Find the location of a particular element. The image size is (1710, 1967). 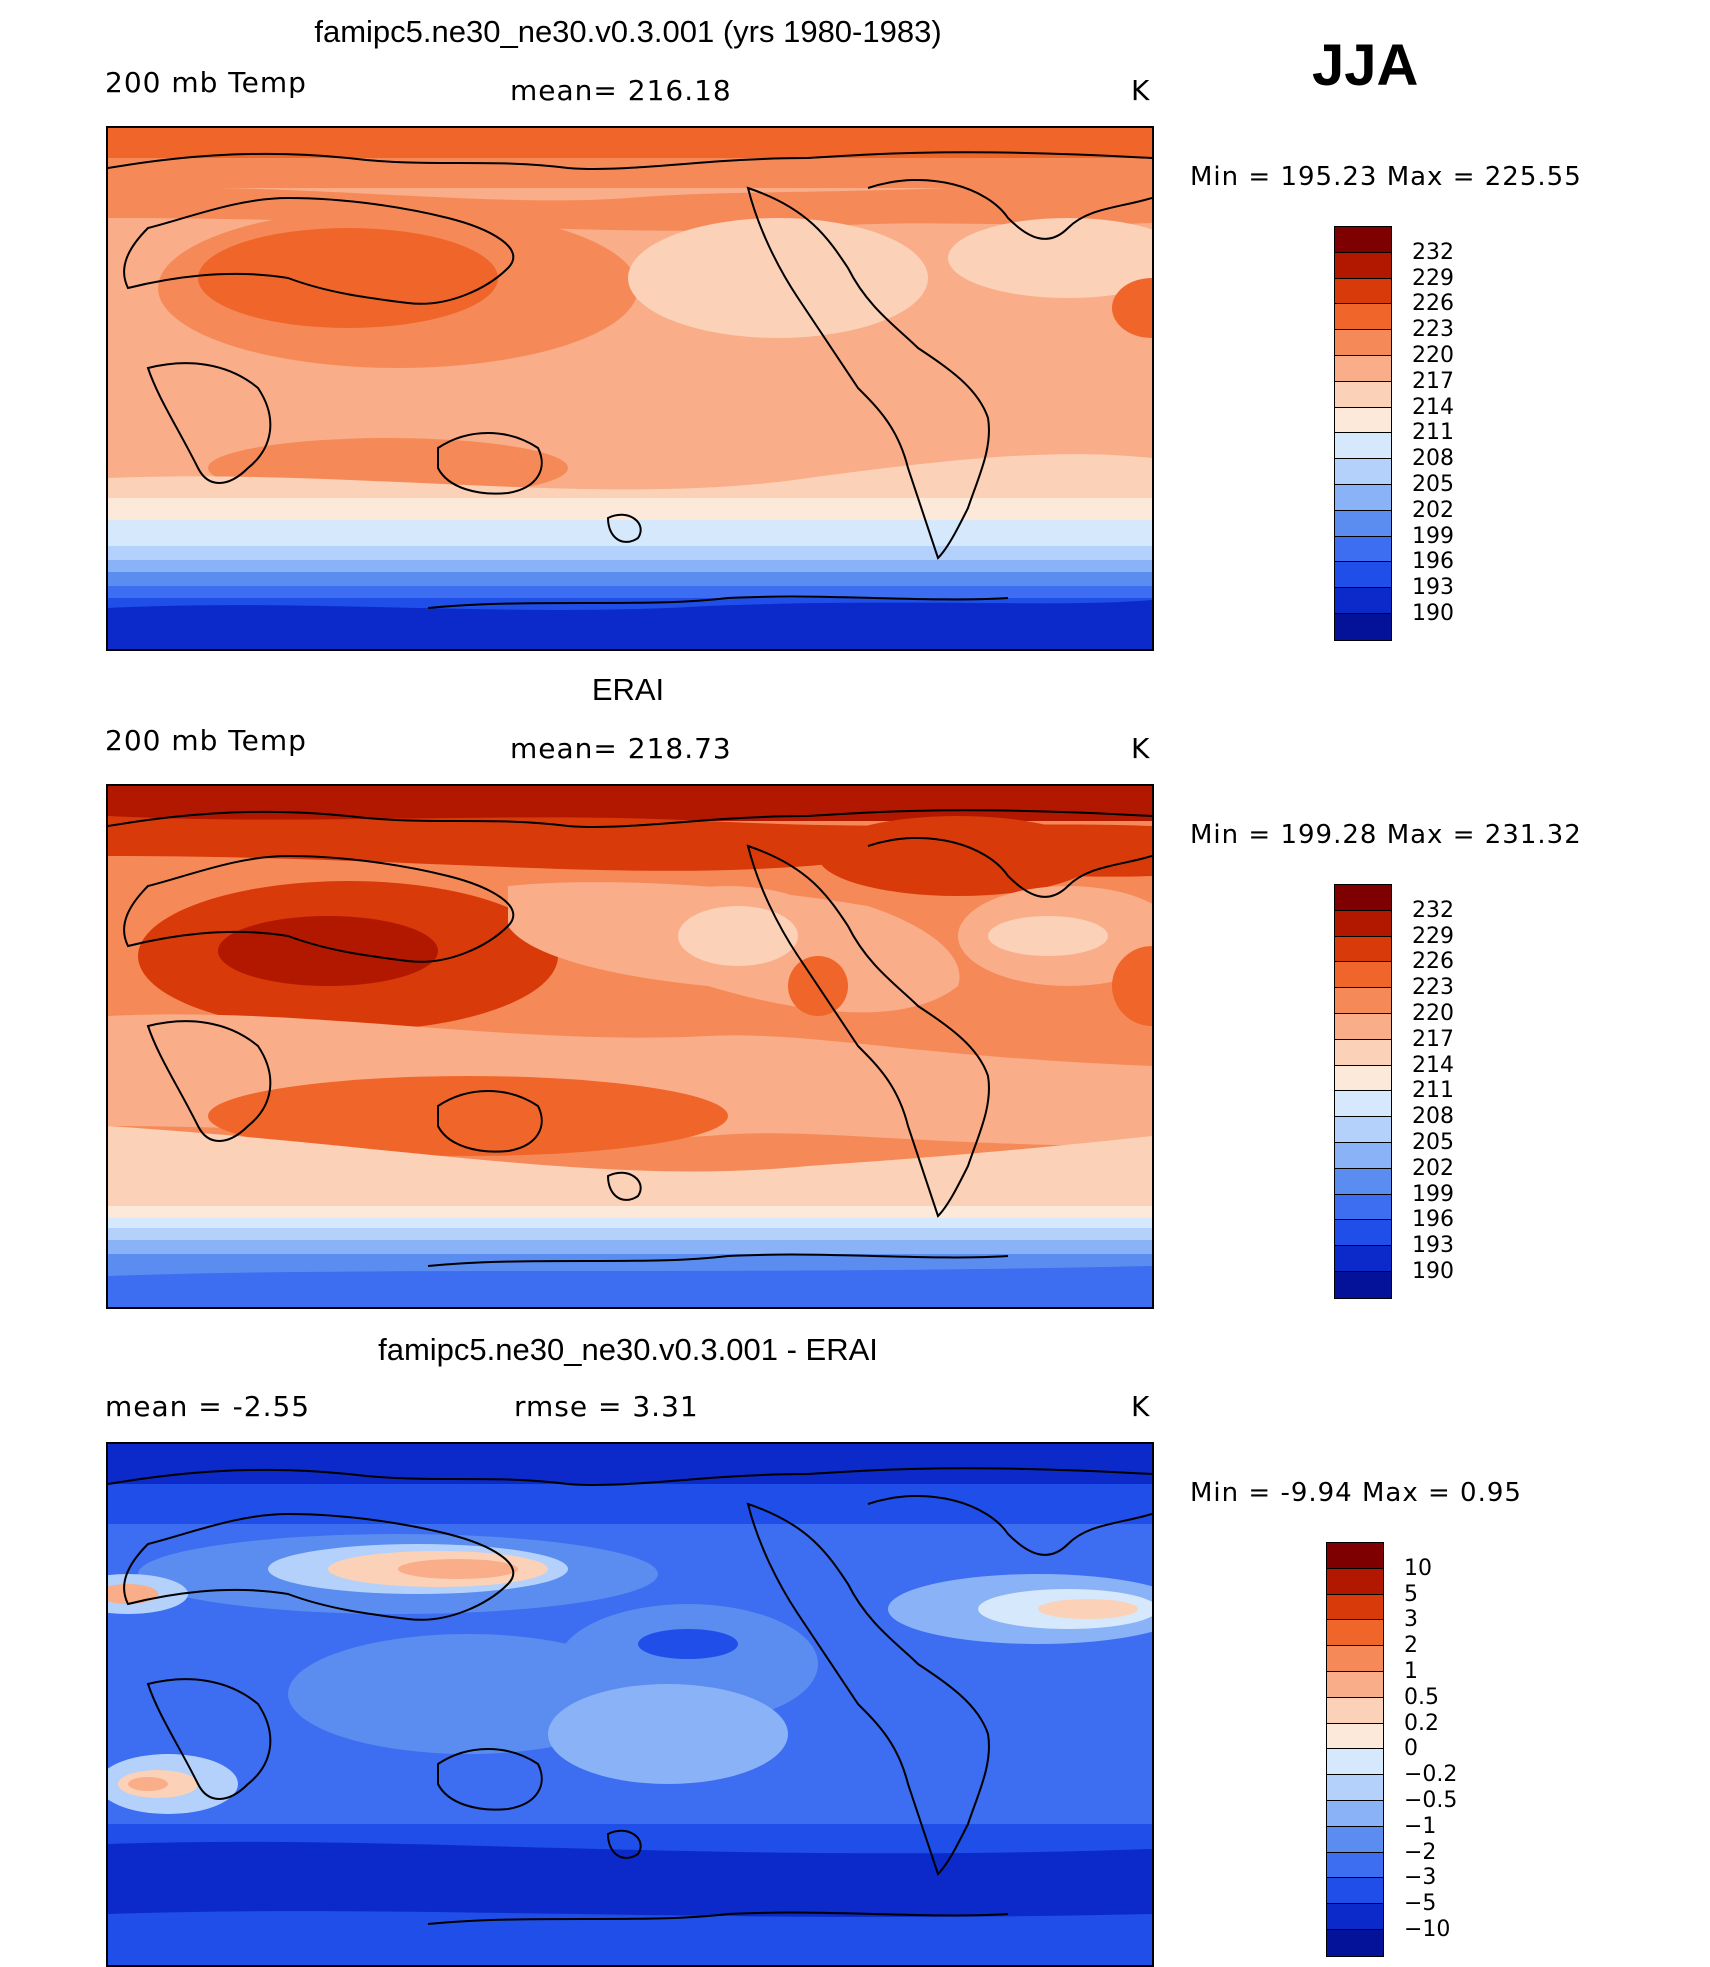

color-legend: 10 5 3 2 1 0.5 0.2 0 −0.2 −0.5 −1 −2 −3 −5 −10 is located at coordinates (1426, 1752).